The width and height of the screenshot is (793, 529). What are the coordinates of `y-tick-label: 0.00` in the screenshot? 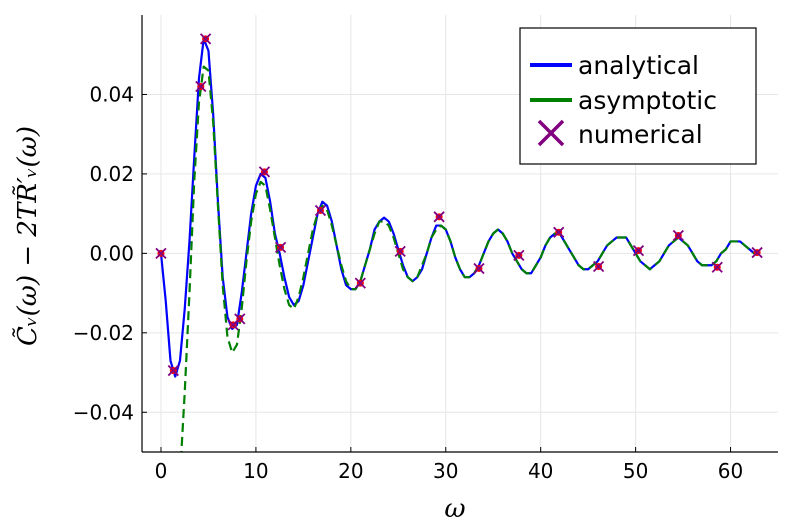 It's located at (111, 253).